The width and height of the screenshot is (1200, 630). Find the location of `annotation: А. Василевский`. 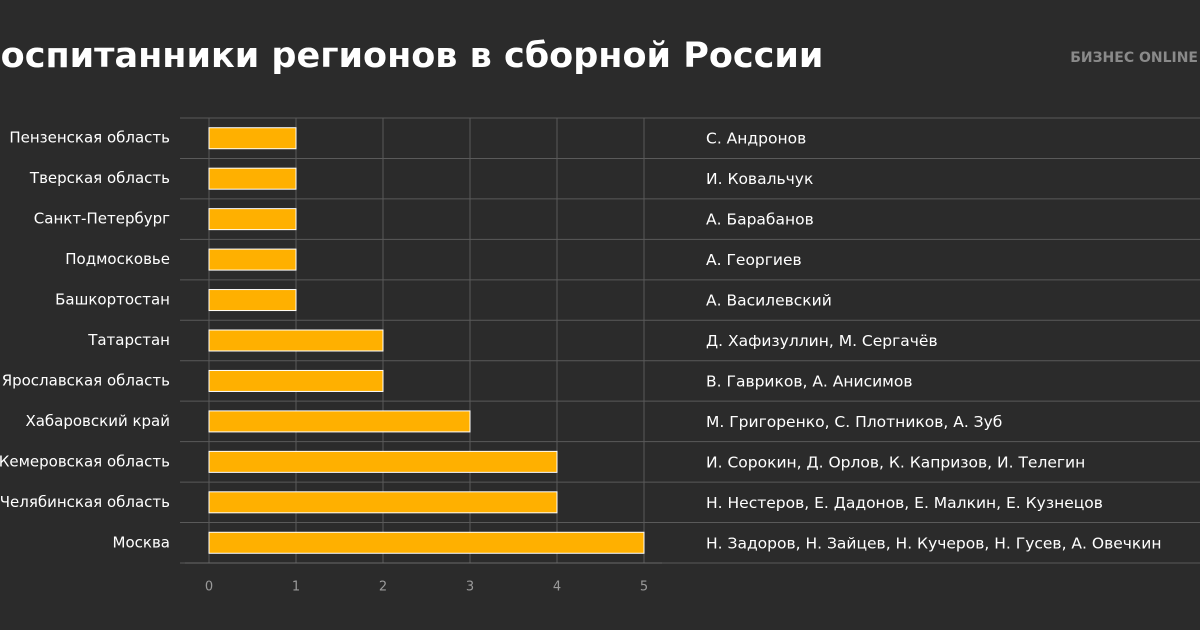

annotation: А. Василевский is located at coordinates (769, 301).